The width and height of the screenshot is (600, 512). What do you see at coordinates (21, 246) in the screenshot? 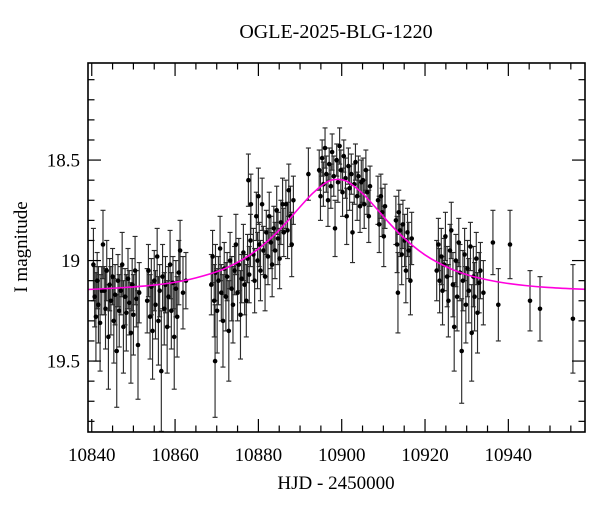
I see `y-axis-label: I magnitude` at bounding box center [21, 246].